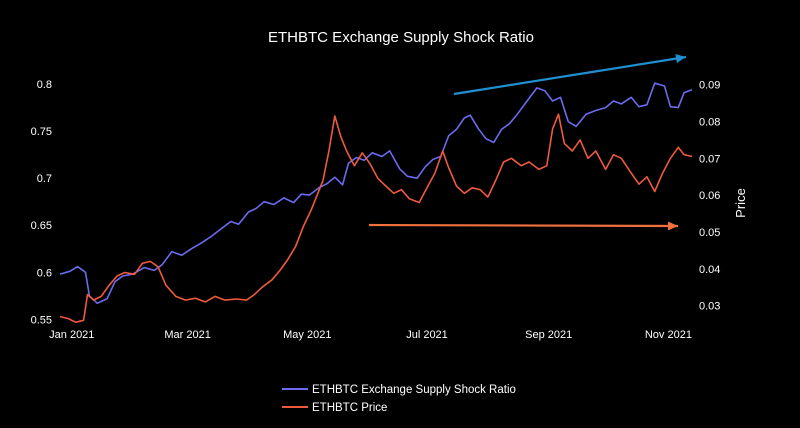  I want to click on x-tick-label: Jan 2021, so click(71, 335).